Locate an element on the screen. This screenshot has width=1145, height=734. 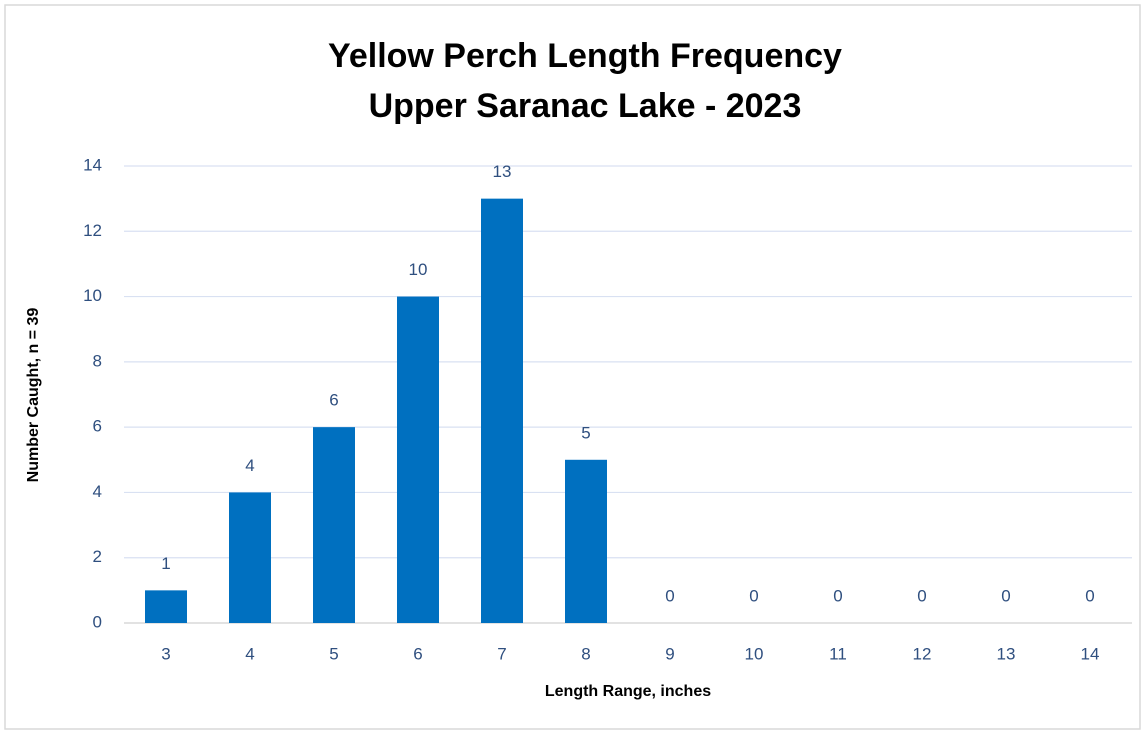
chart-subtitle: Upper Saranac Lake - 2023 is located at coordinates (585, 106).